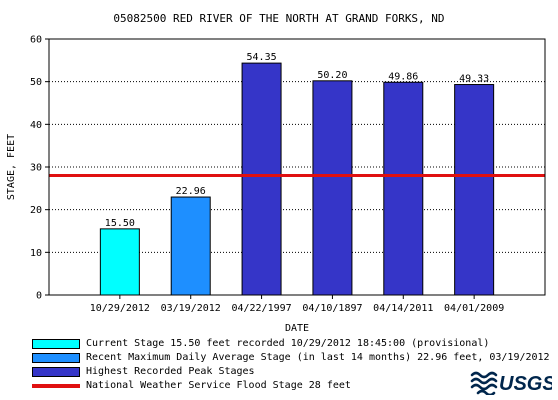 Image resolution: width=558 pixels, height=400 pixels. I want to click on x-tick-label: 04/14/2011, so click(403, 308).